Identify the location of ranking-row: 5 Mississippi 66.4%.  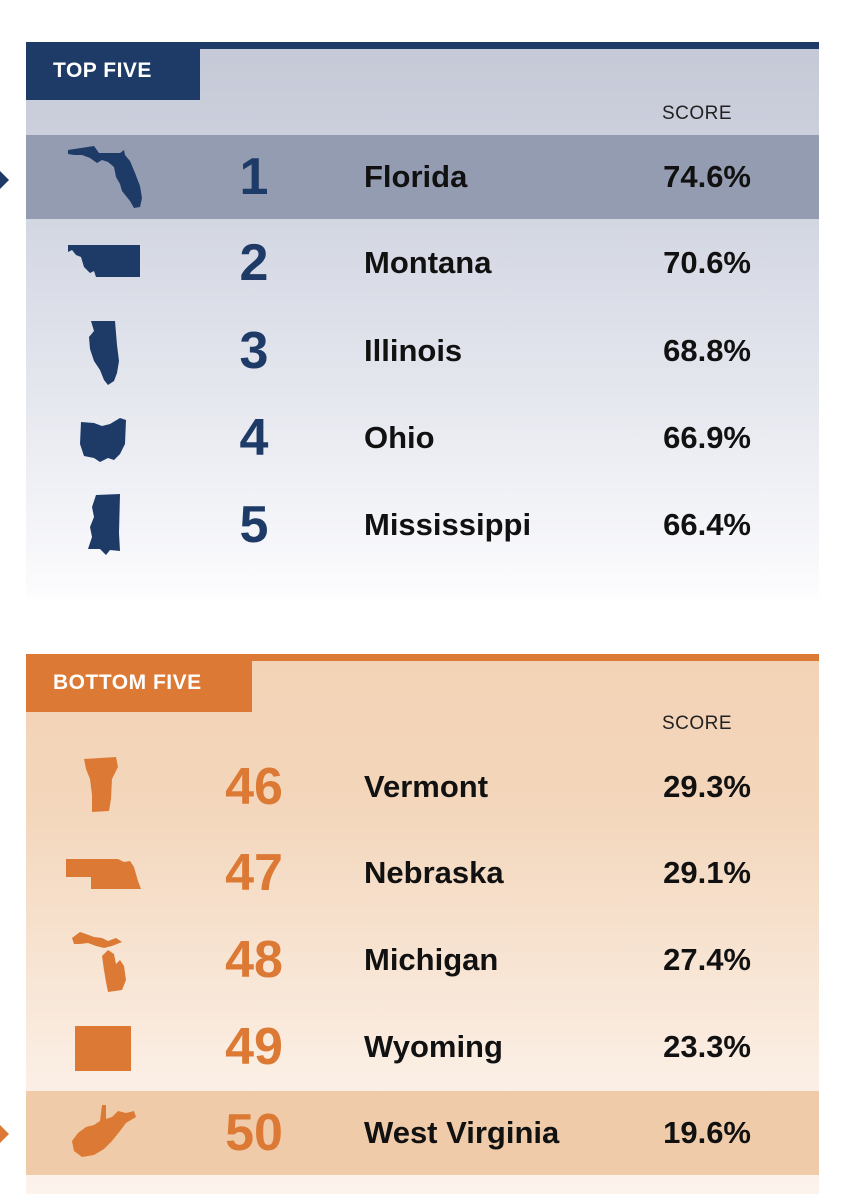
(422, 525).